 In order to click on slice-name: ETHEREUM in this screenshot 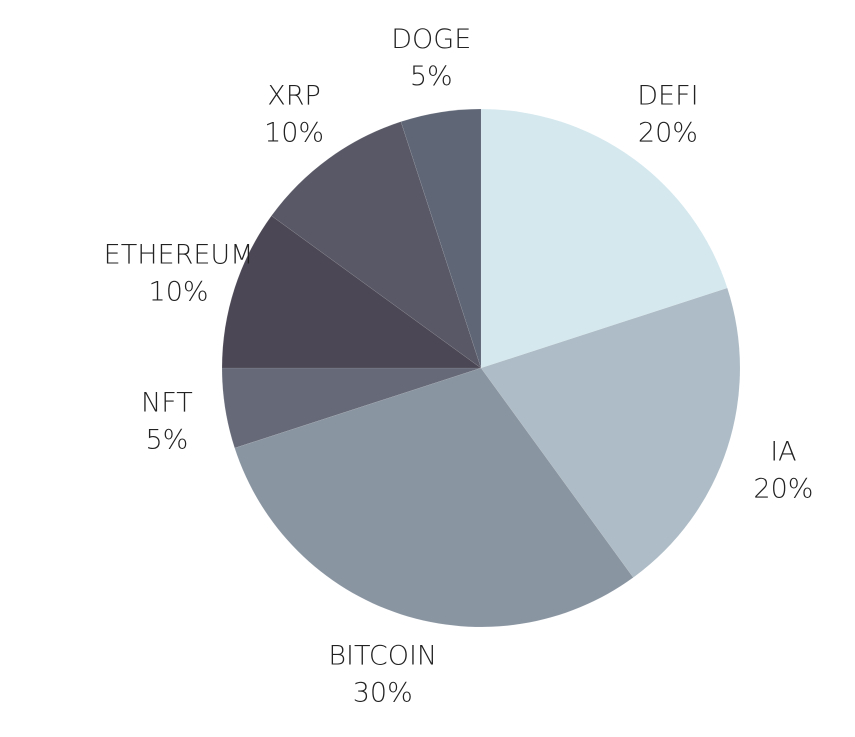, I will do `click(179, 255)`.